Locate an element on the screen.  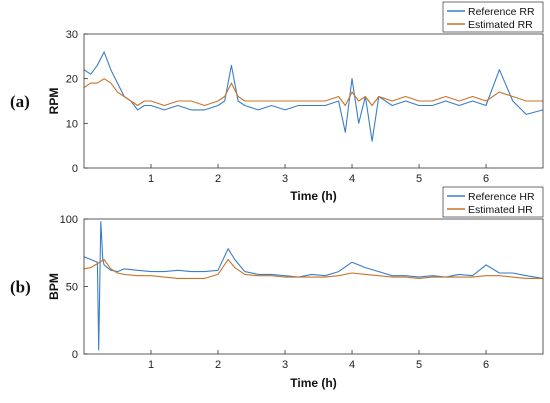
legend-entry: Estimated HR is located at coordinates (500, 210).